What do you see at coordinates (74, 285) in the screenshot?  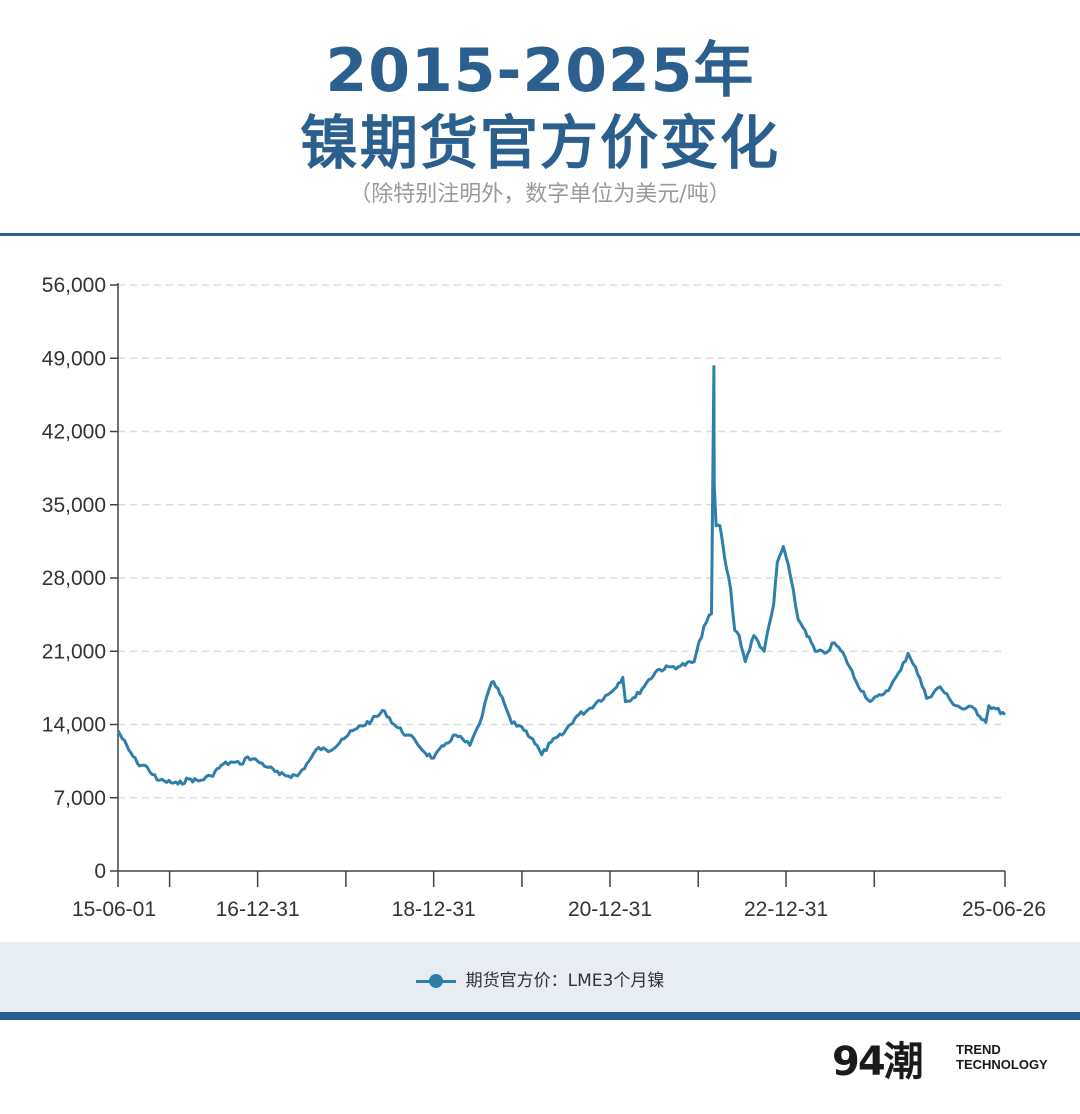 I see `y-tick-label: 56,000` at bounding box center [74, 285].